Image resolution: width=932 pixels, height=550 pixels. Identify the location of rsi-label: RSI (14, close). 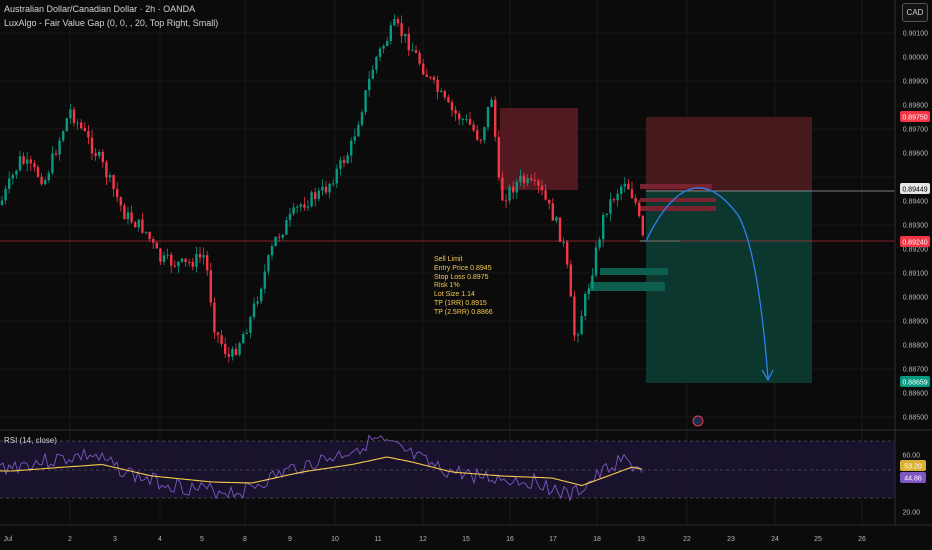
(30, 440).